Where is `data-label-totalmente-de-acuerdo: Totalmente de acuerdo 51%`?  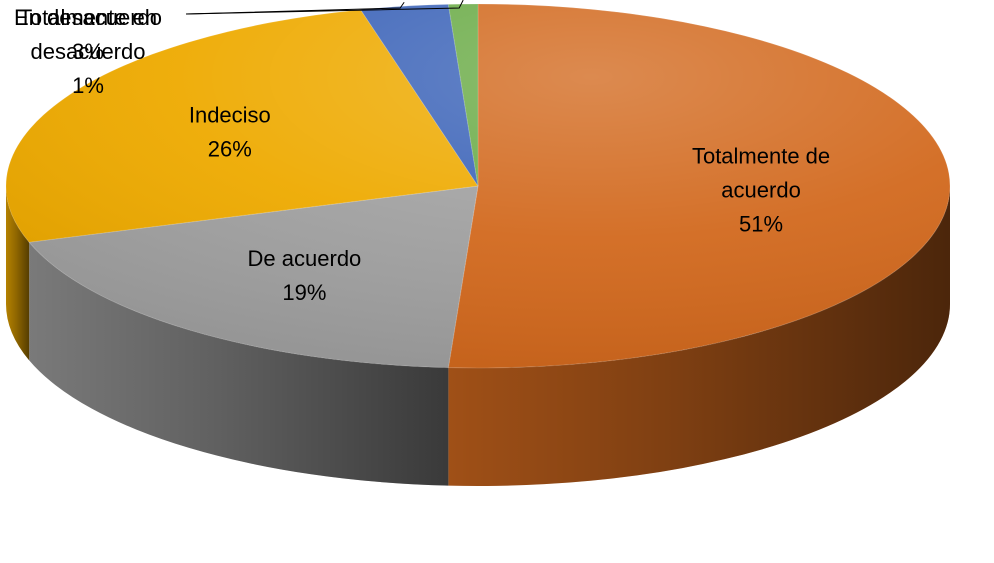 data-label-totalmente-de-acuerdo: Totalmente de acuerdo 51% is located at coordinates (761, 190).